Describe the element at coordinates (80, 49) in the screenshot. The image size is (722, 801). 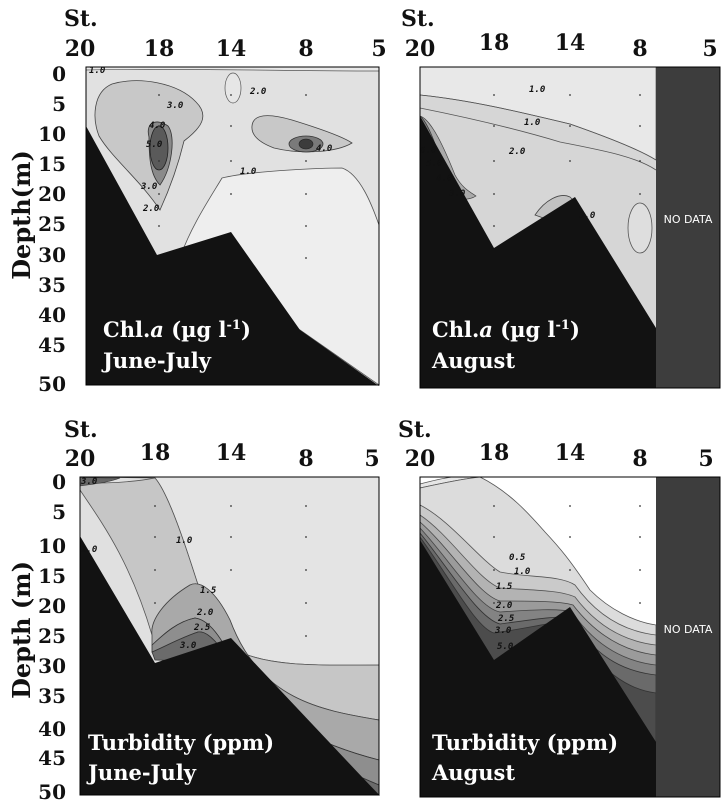
I see `x-tick-label: 20` at that location.